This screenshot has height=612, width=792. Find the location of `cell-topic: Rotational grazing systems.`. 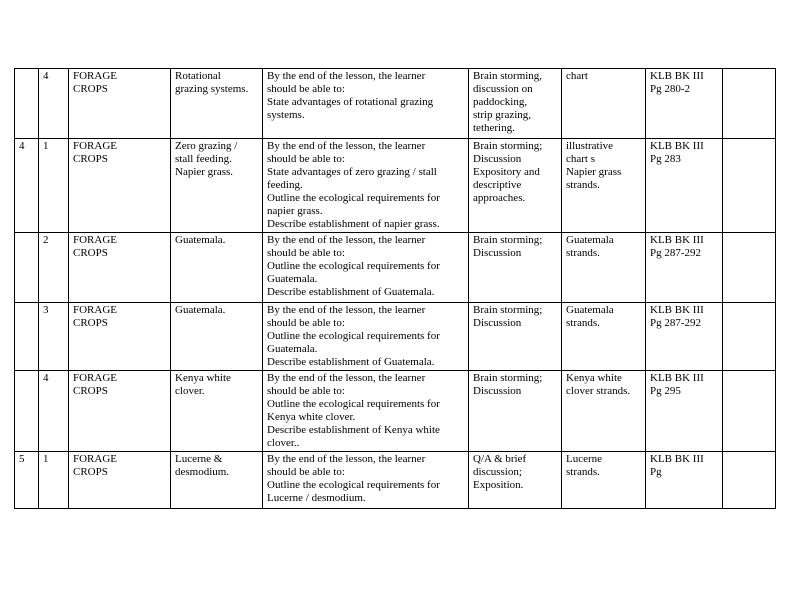

cell-topic: Rotational grazing systems. is located at coordinates (216, 103).